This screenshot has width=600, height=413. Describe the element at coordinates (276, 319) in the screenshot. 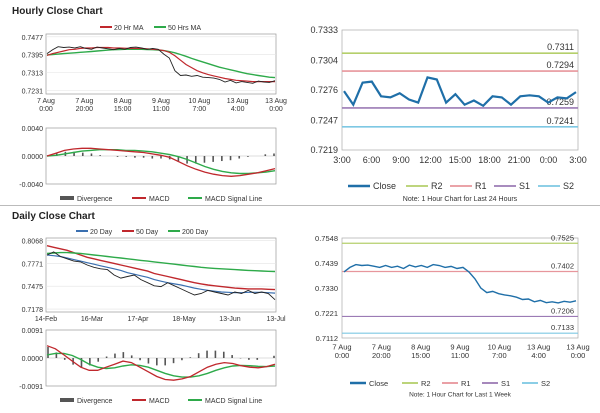

I see `x-tick-label: 13-Jul` at that location.